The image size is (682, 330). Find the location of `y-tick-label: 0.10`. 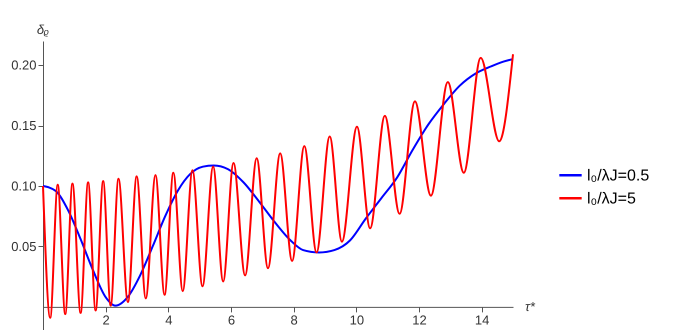

y-tick-label: 0.10 is located at coordinates (23, 186).